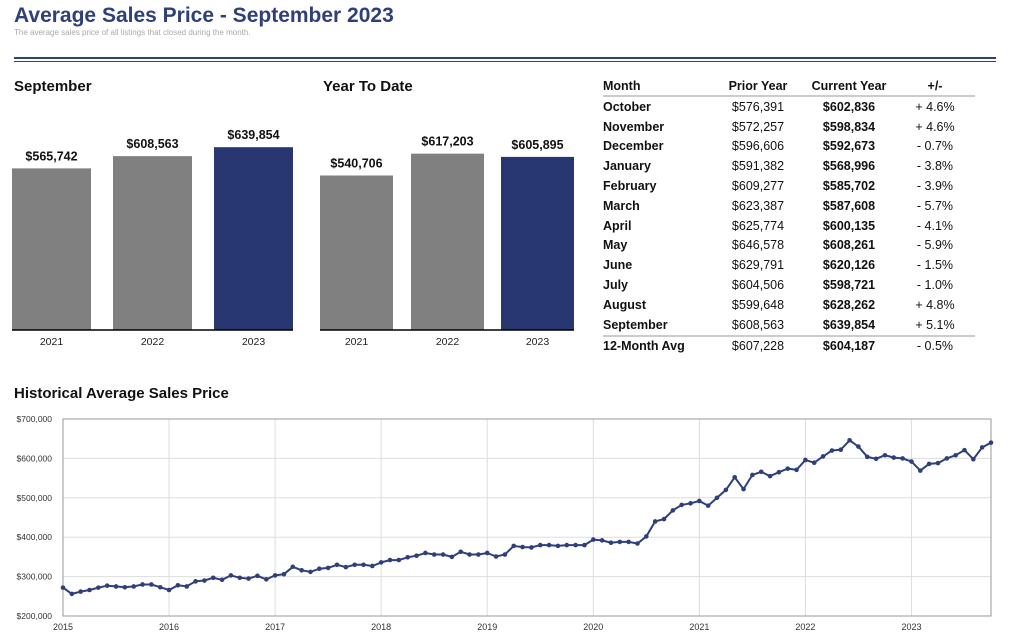 This screenshot has width=1024, height=642. What do you see at coordinates (789, 186) in the screenshot?
I see `table-row: February $609,277 $585,702 - 3.9%` at bounding box center [789, 186].